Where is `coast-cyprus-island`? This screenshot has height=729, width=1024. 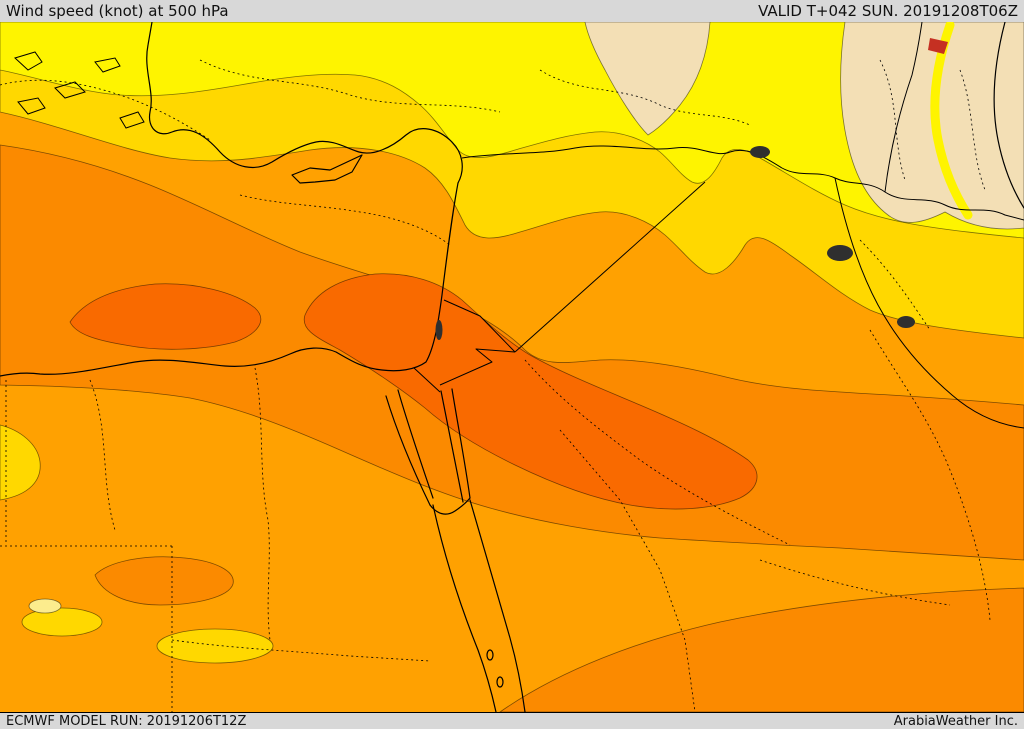 coast-cyprus-island is located at coordinates (327, 169).